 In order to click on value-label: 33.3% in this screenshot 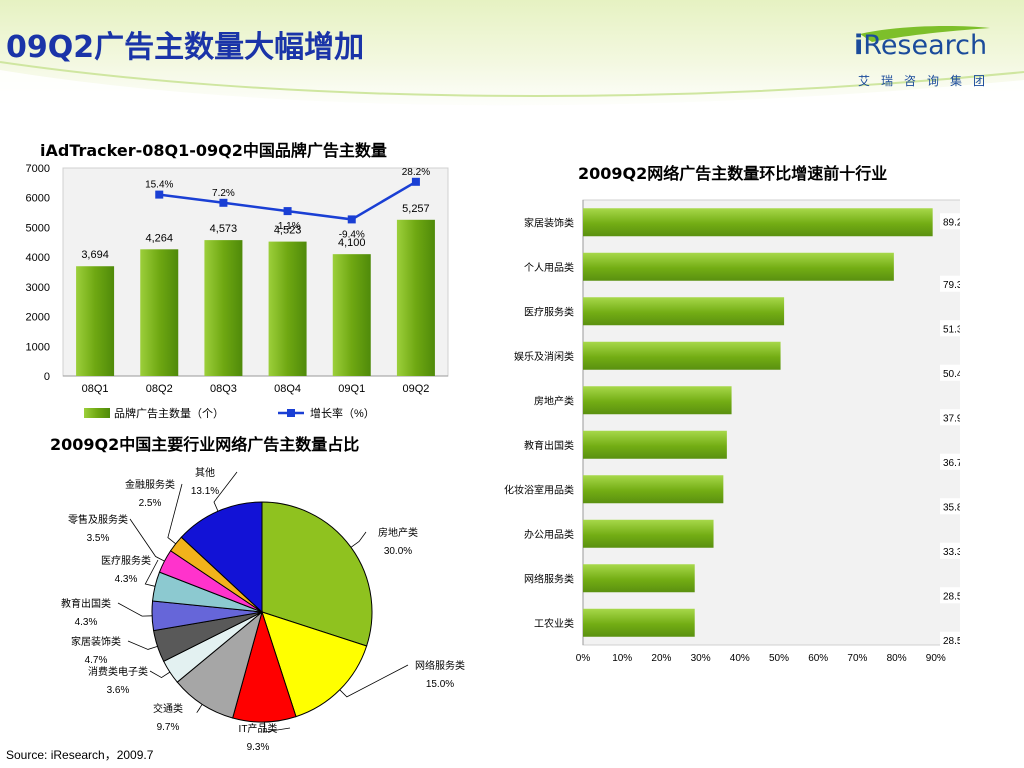, I will do `click(951, 552)`.